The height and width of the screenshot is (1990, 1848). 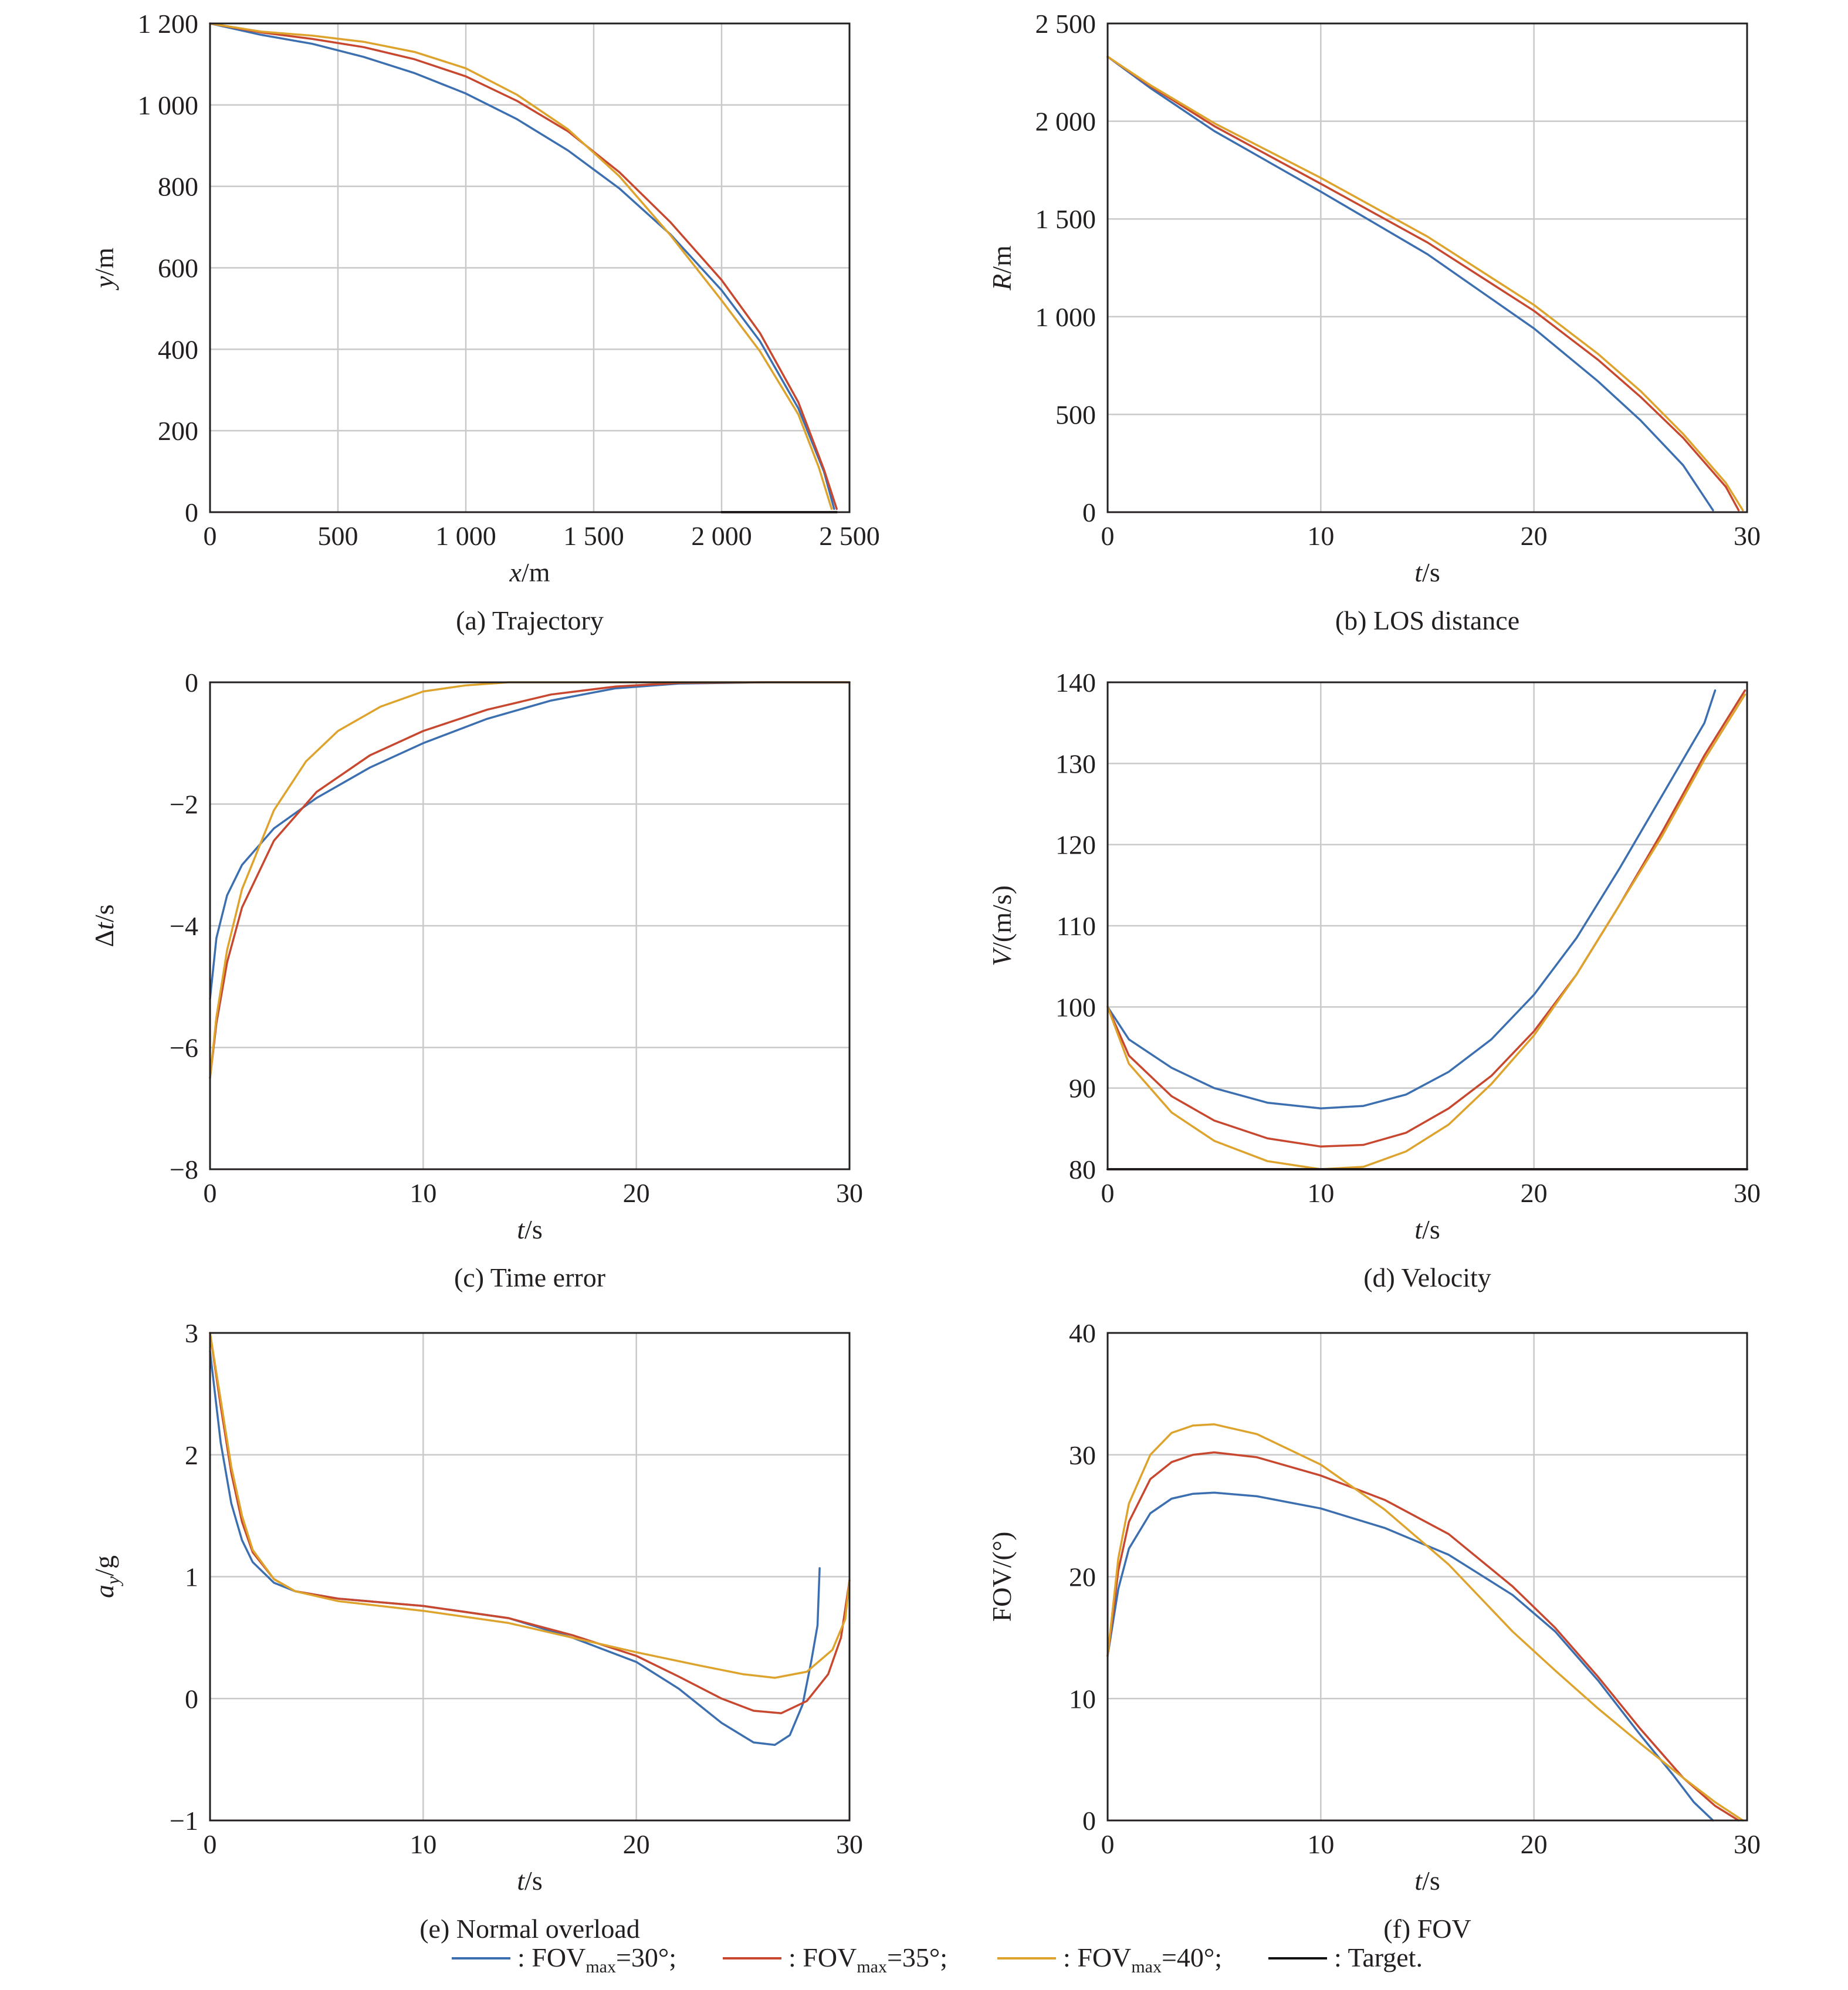 I want to click on y-tick-label: 10, so click(x=1082, y=1699).